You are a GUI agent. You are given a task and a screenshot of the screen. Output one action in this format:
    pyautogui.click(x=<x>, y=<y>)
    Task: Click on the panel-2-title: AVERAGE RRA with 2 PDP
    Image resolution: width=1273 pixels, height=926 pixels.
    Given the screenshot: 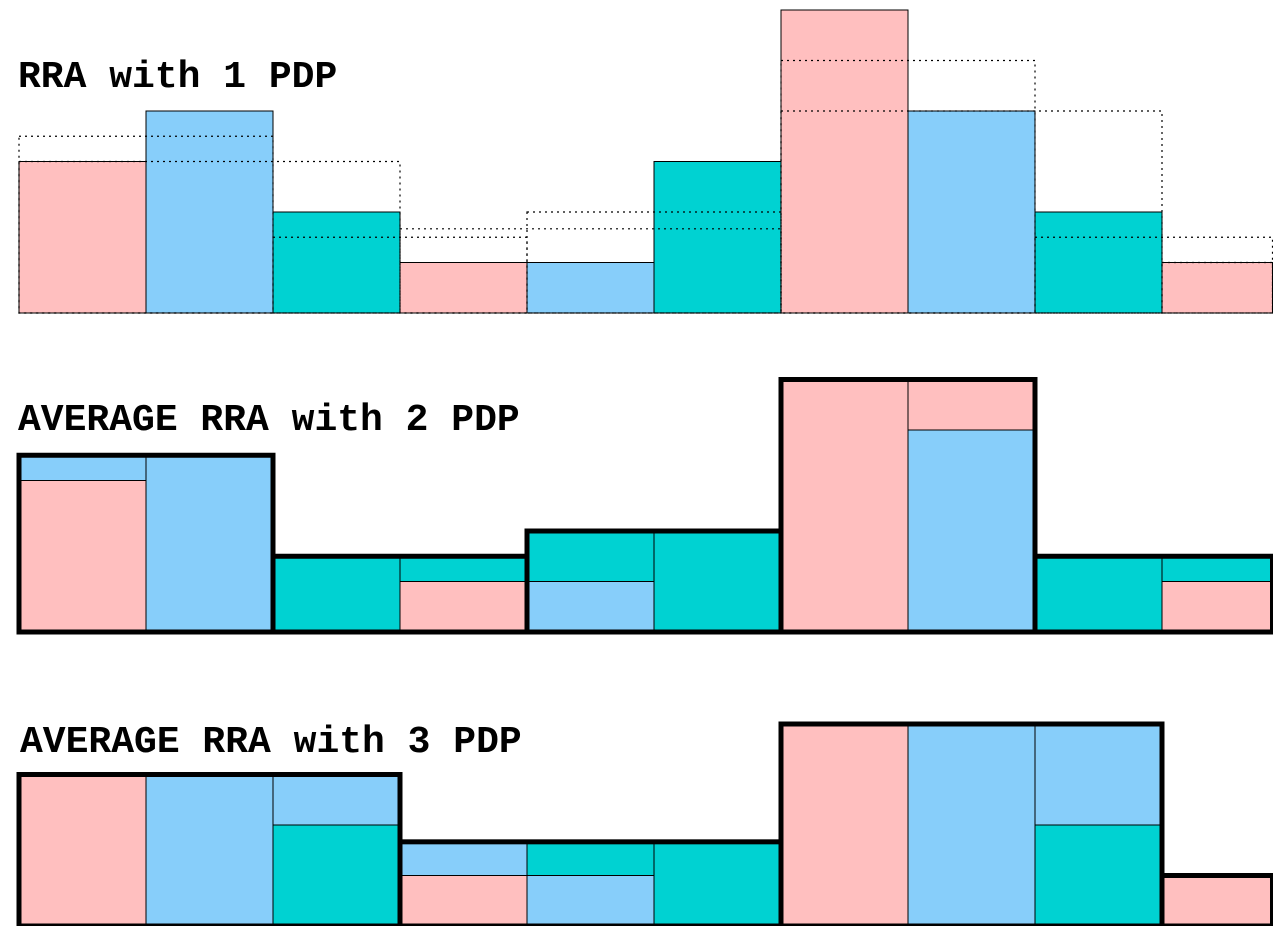 What is the action you would take?
    pyautogui.click(x=269, y=420)
    